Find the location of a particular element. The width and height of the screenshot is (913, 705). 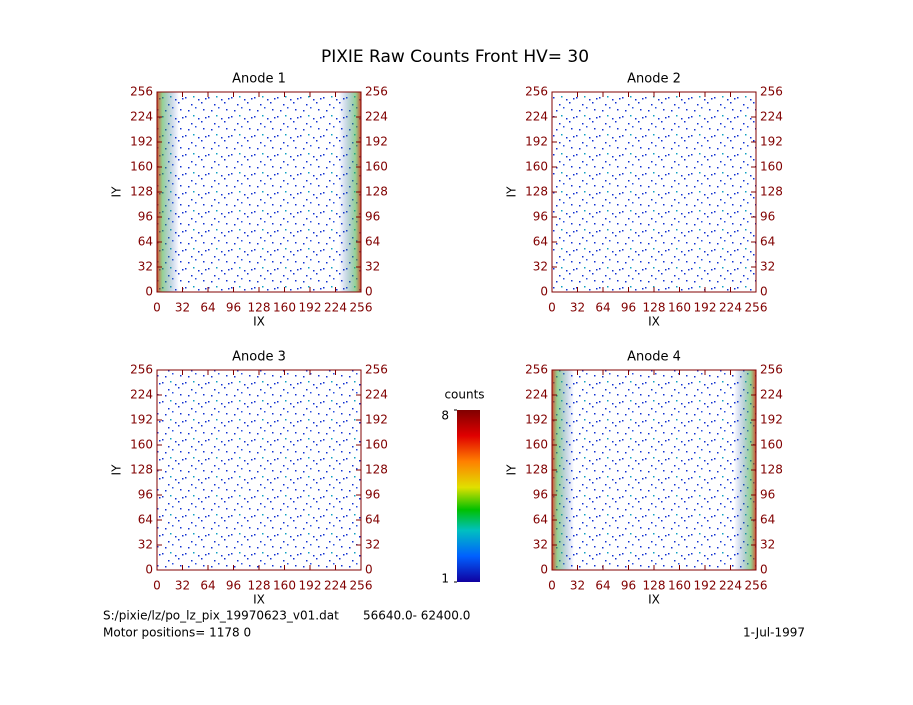

time-range: 56640.0- 62400.0 is located at coordinates (416, 616).